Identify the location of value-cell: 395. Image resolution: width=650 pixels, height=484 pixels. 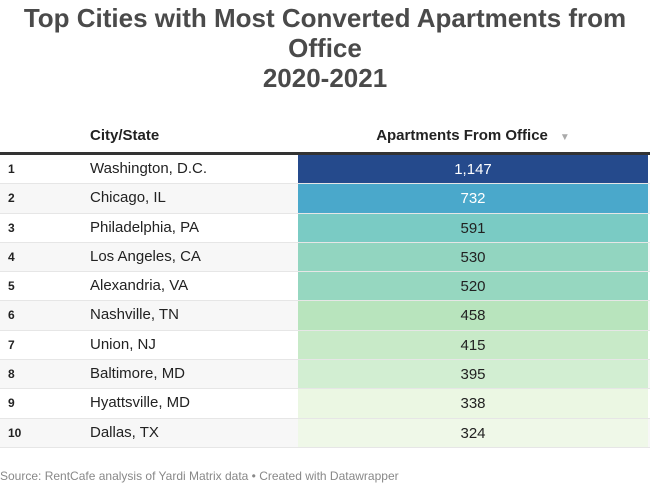
(473, 374).